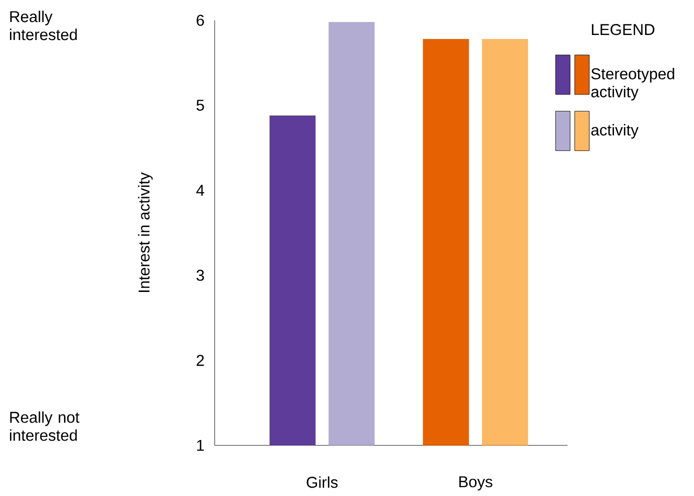 The height and width of the screenshot is (496, 694). I want to click on y-tick-label: 2, so click(200, 360).